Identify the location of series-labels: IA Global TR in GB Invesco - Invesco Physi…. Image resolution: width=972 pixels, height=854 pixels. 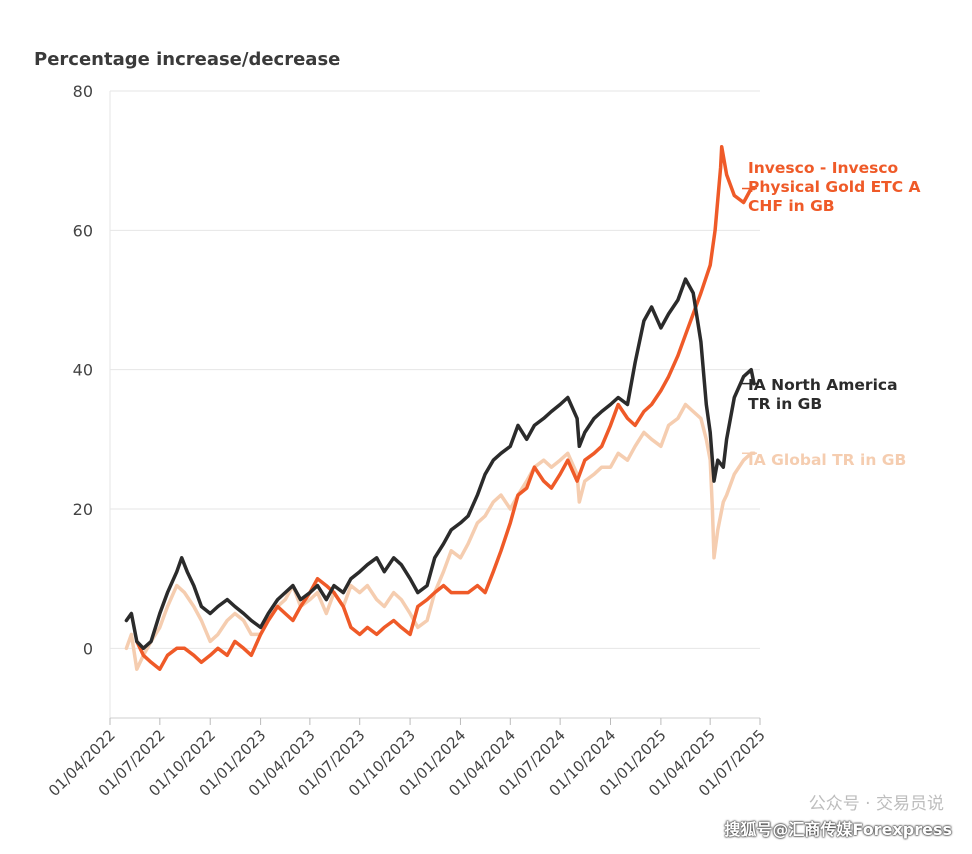
(831, 314).